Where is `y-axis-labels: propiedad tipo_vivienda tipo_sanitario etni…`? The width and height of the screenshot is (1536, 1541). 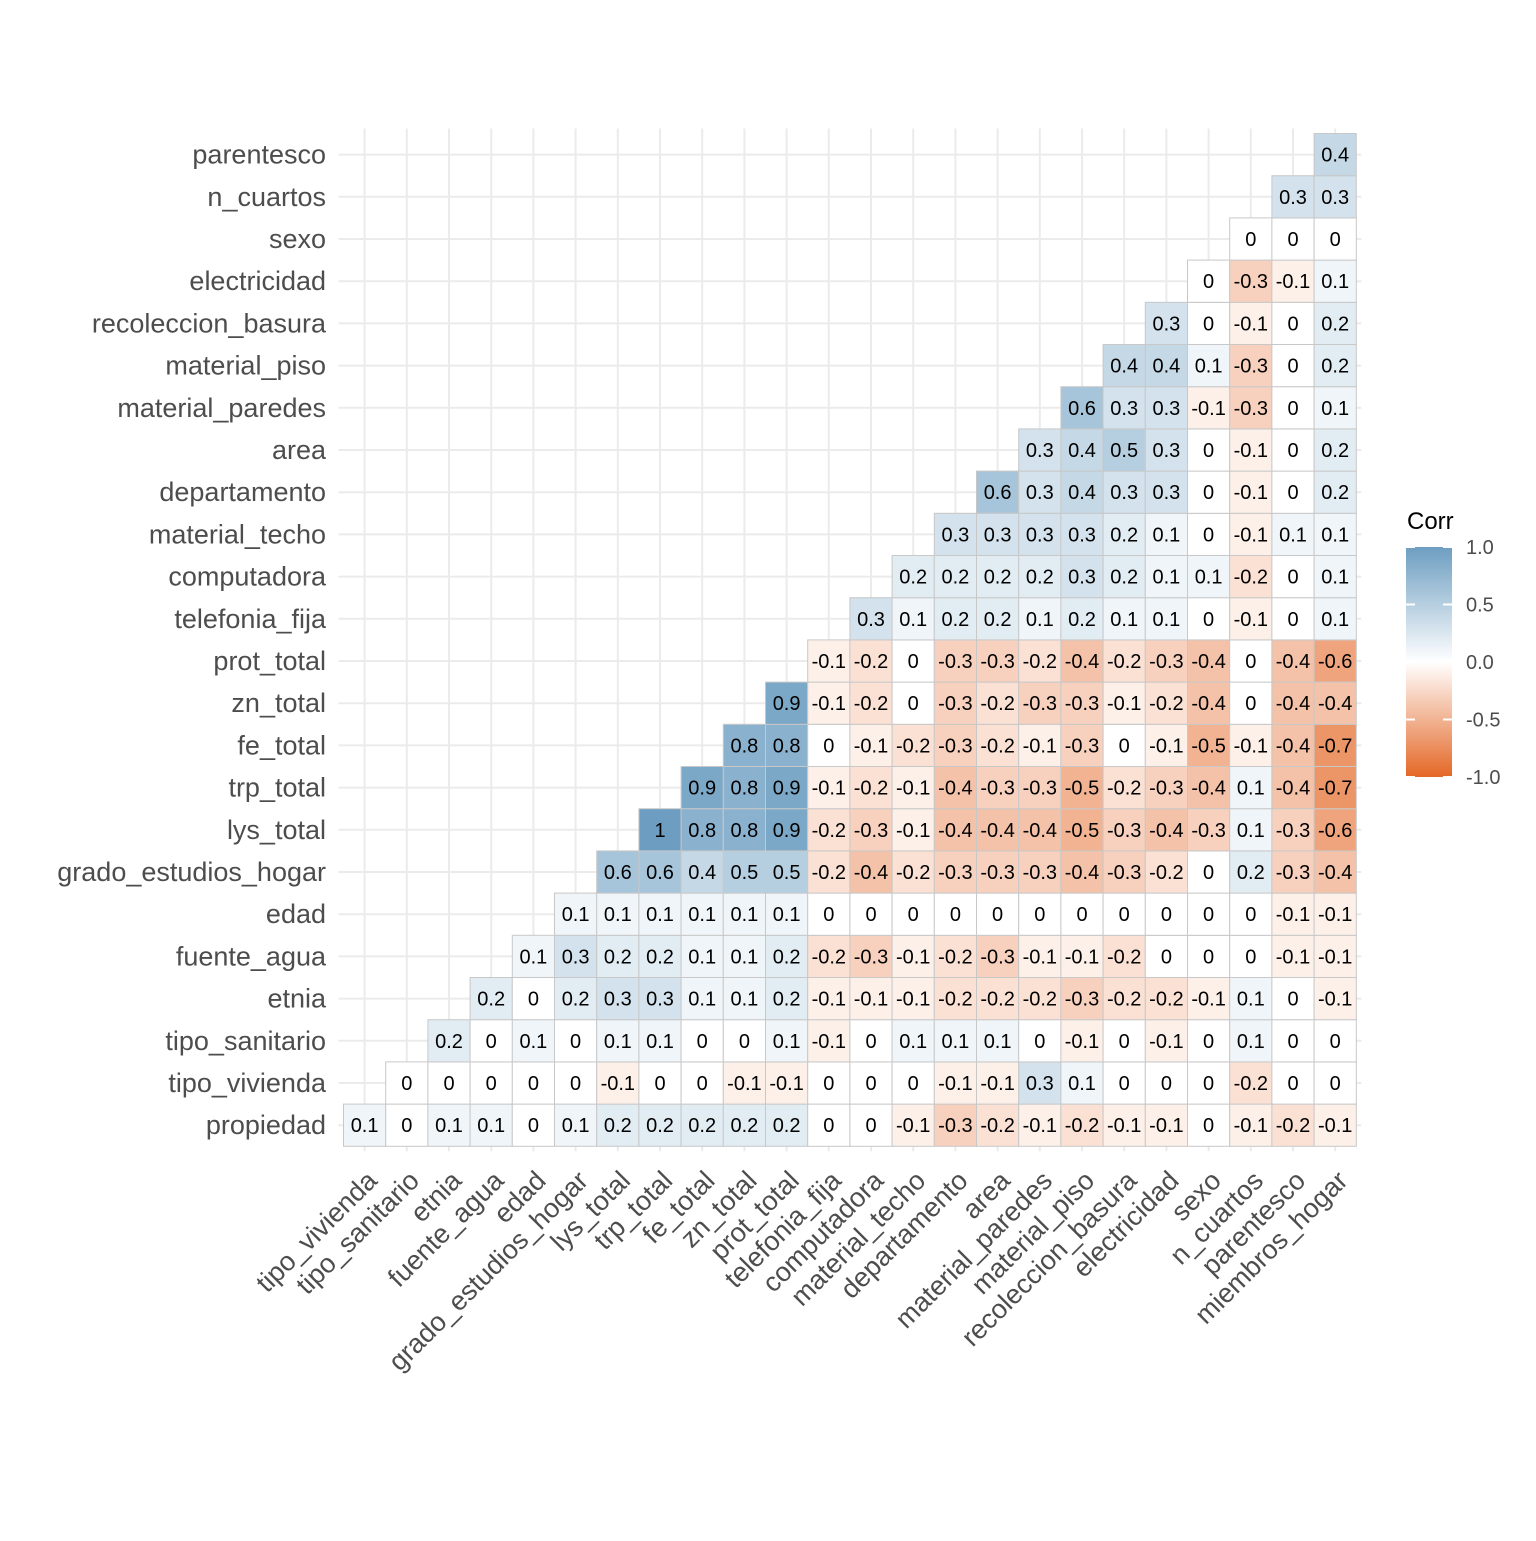
y-axis-labels: propiedad tipo_vivienda tipo_sanitario etni… is located at coordinates (192, 640).